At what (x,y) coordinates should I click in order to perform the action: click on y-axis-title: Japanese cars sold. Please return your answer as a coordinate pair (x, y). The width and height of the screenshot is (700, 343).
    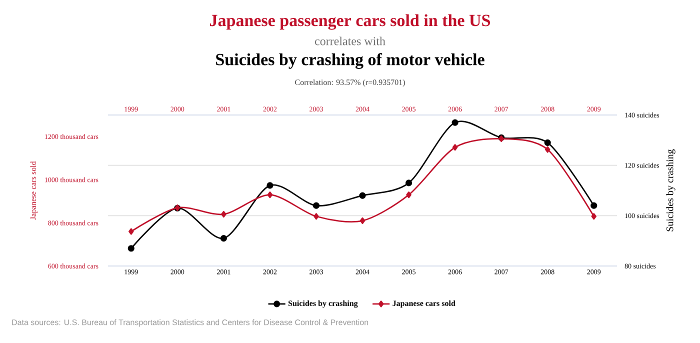
    Looking at the image, I should click on (34, 190).